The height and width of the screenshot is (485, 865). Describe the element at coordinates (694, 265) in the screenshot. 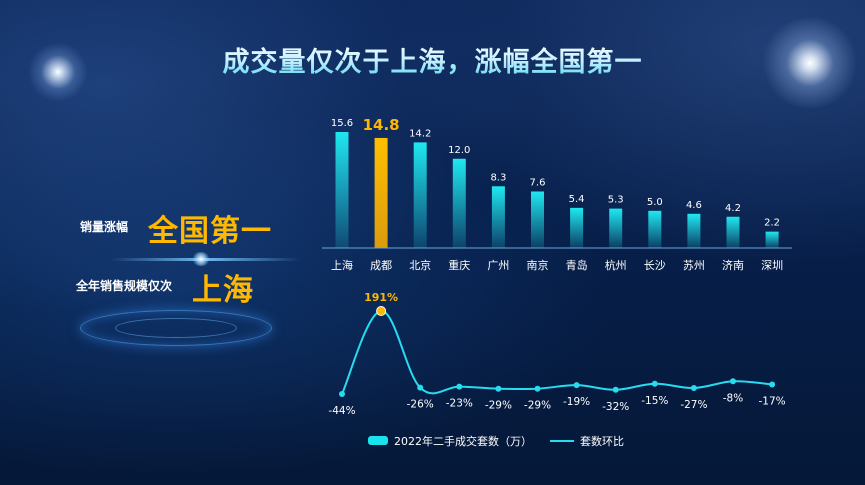

I see `category-label: 苏州` at that location.